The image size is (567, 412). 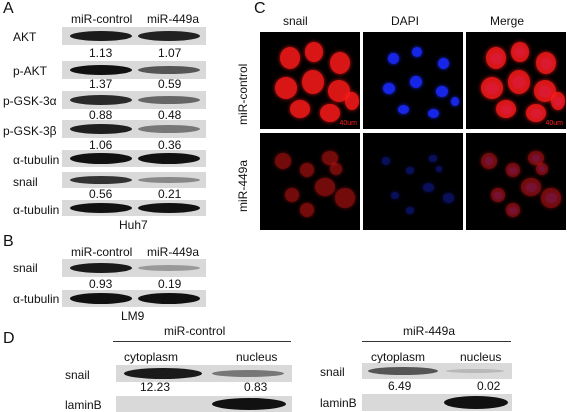 I want to click on blot-p-gsk3b, so click(x=134, y=129).